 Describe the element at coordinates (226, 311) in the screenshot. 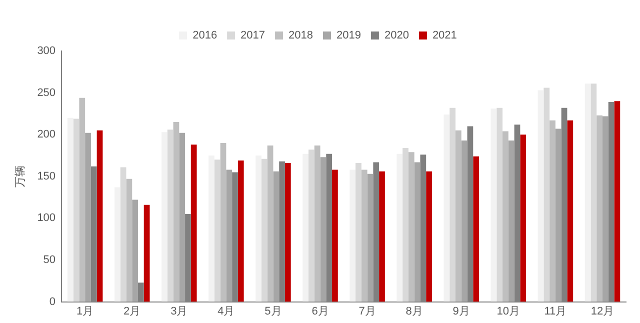

I see `x-tick-label: 4月` at that location.